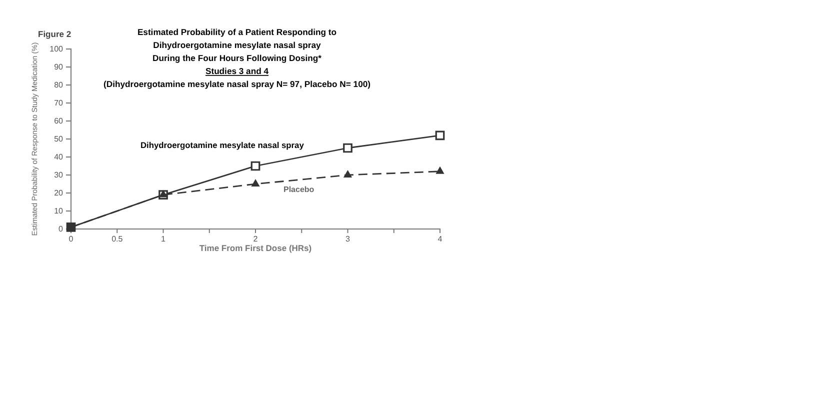 This screenshot has width=818, height=393. I want to click on x-tick-label: 2, so click(255, 239).